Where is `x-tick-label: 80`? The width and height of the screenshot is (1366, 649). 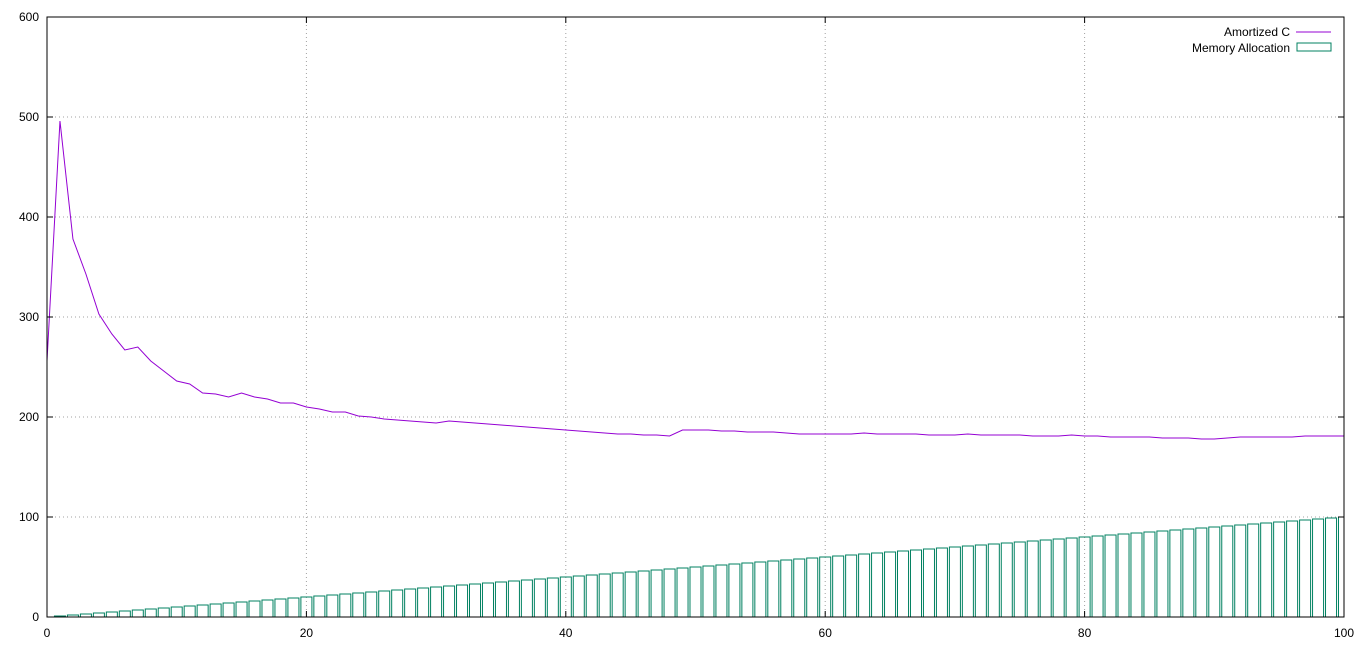 x-tick-label: 80 is located at coordinates (1085, 633).